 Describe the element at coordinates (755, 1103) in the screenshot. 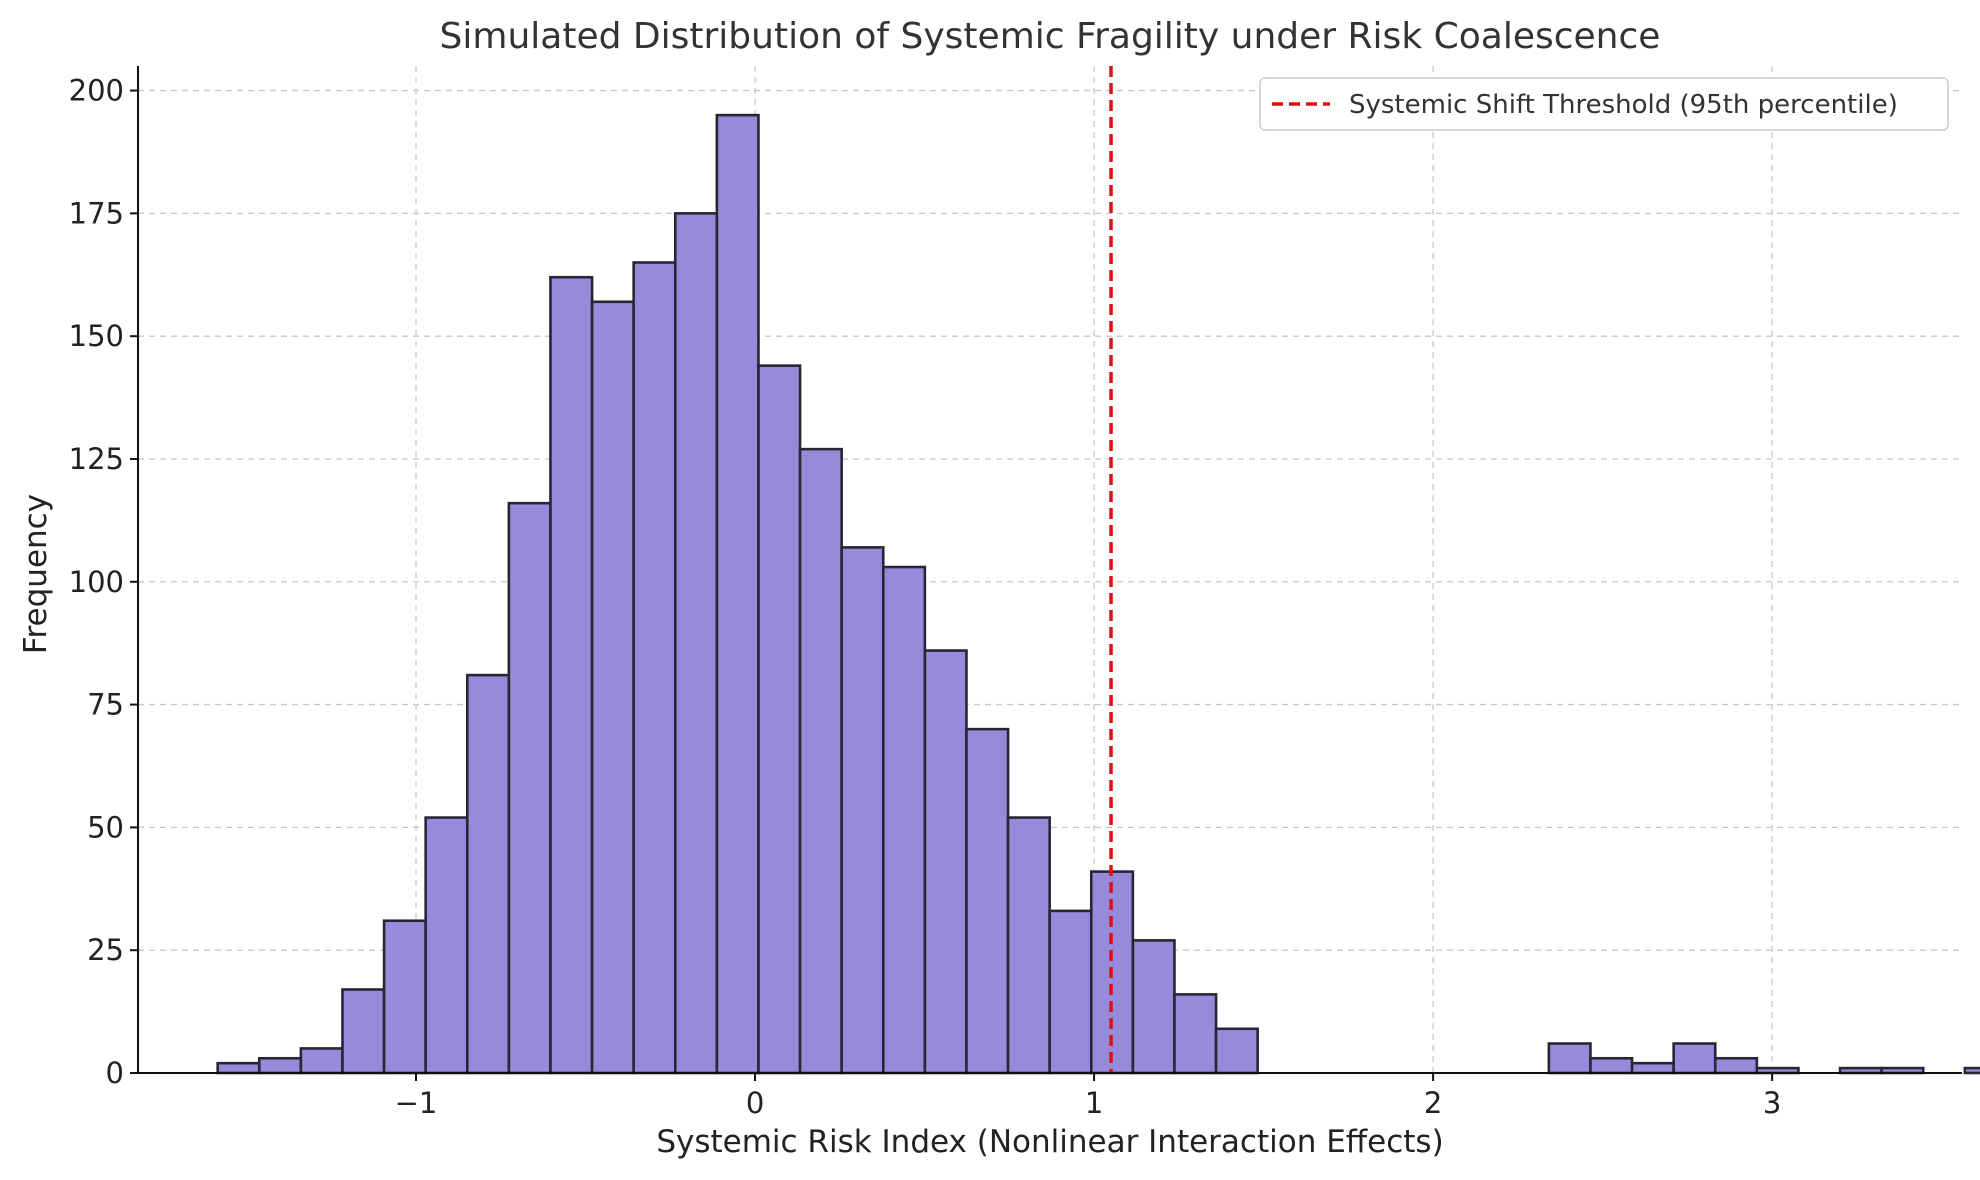

I see `x-tick-label: 0` at that location.